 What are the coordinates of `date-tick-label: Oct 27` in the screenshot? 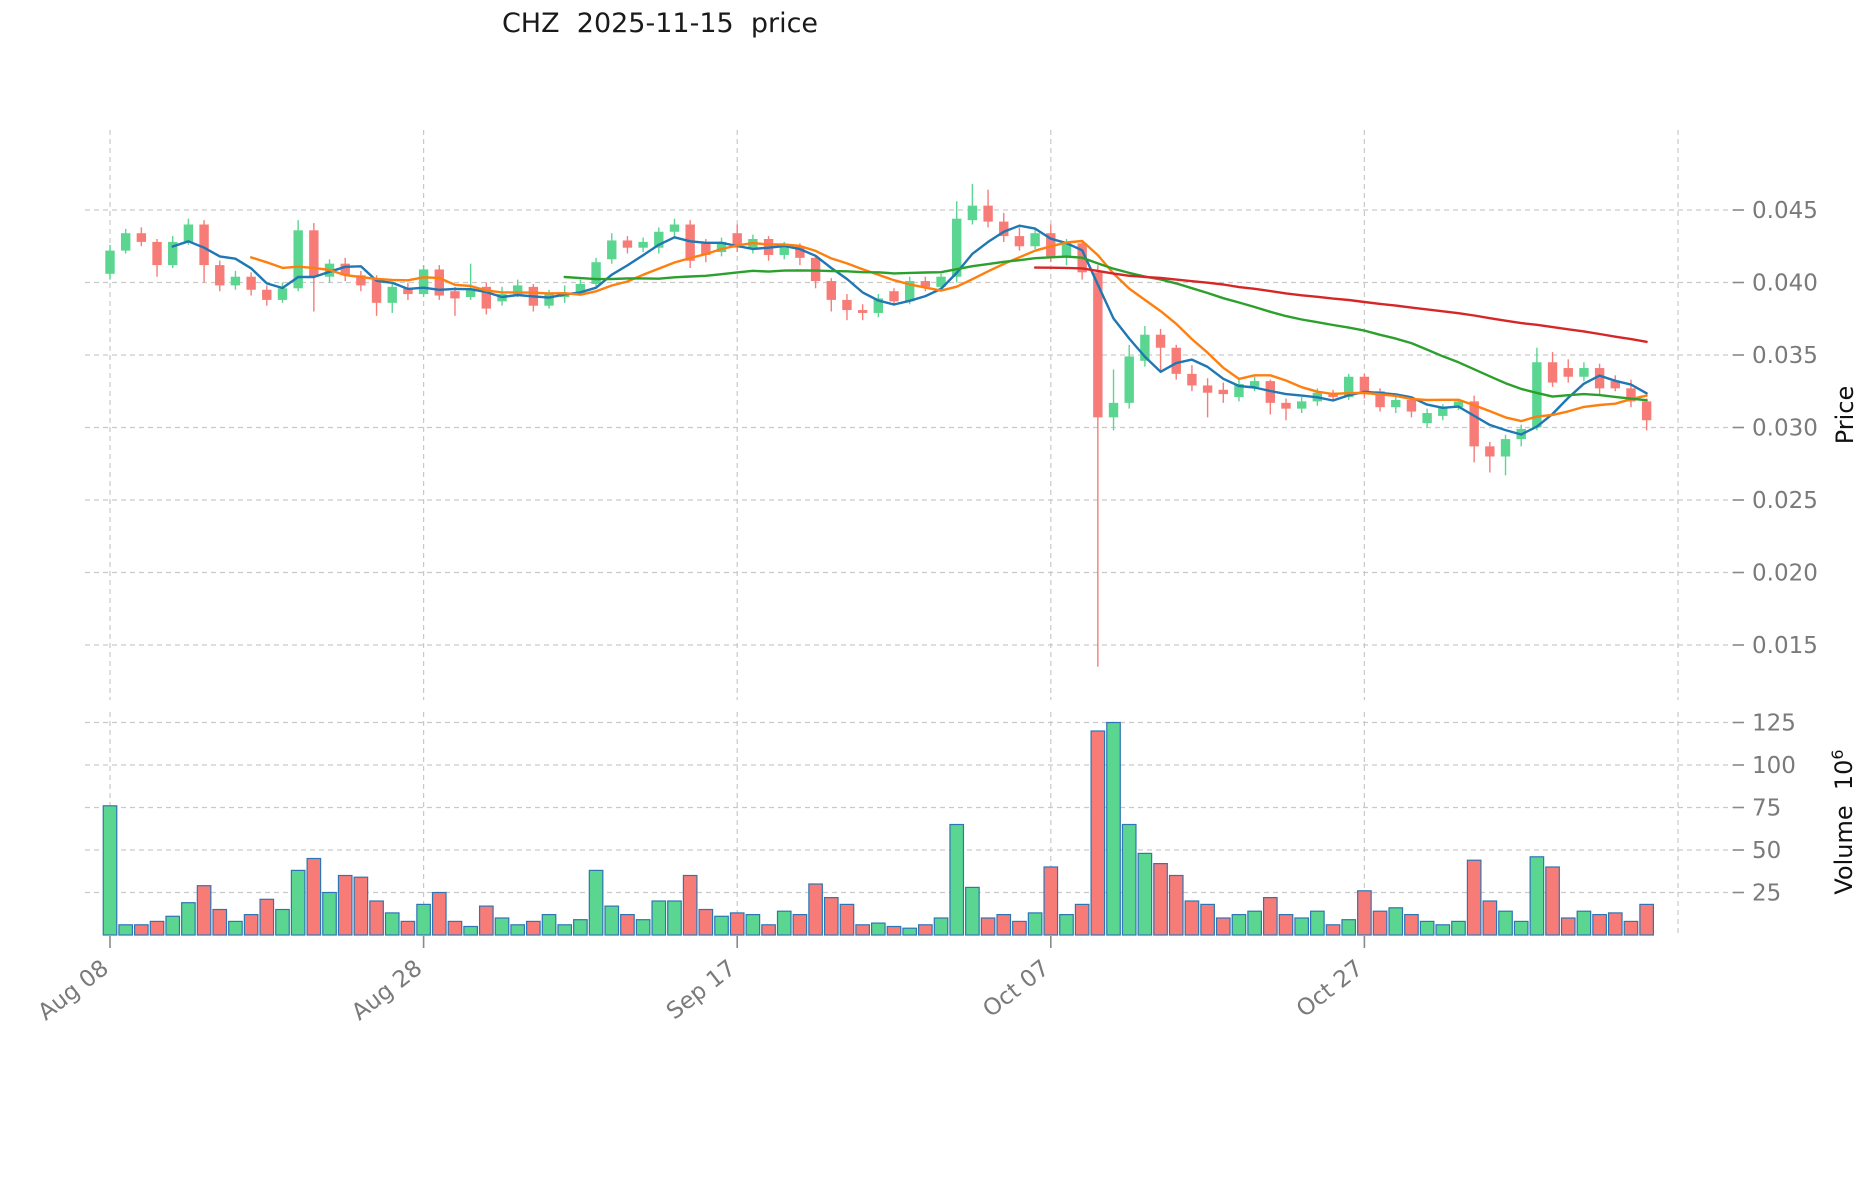 It's located at (1330, 988).